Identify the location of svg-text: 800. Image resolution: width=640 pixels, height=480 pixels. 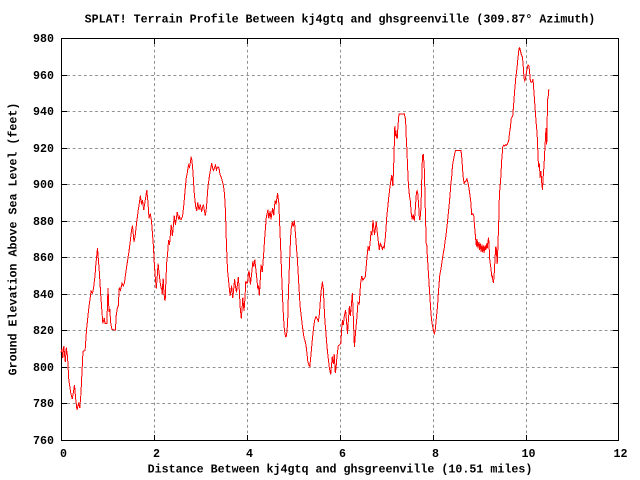
(43, 368).